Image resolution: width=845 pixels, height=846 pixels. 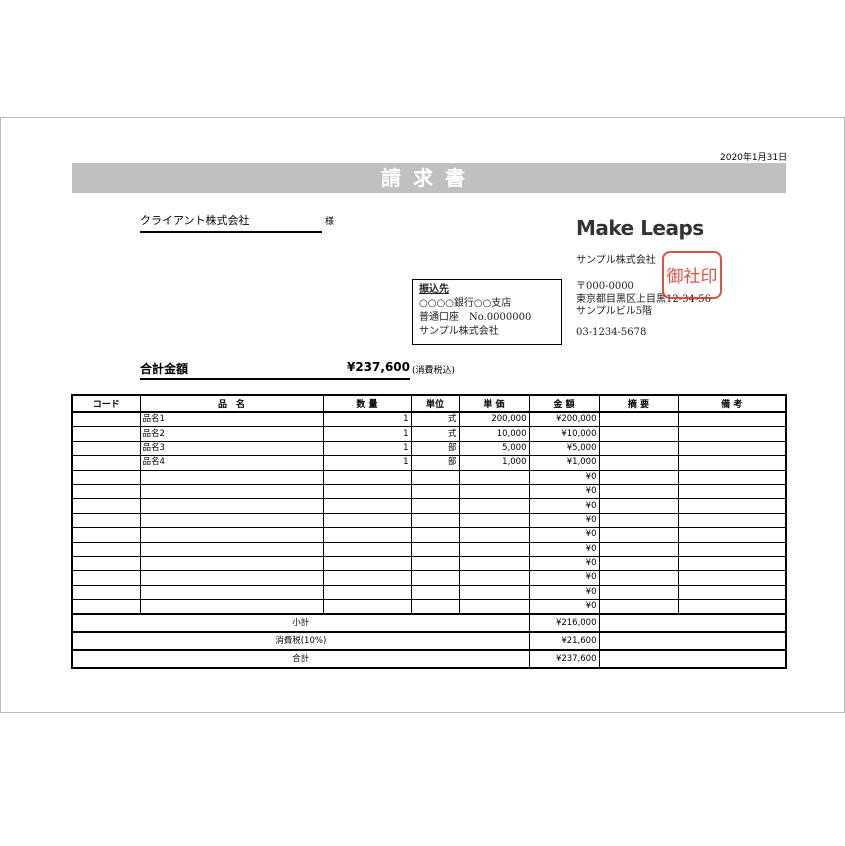 I want to click on invoice-title: 請求書, so click(x=429, y=178).